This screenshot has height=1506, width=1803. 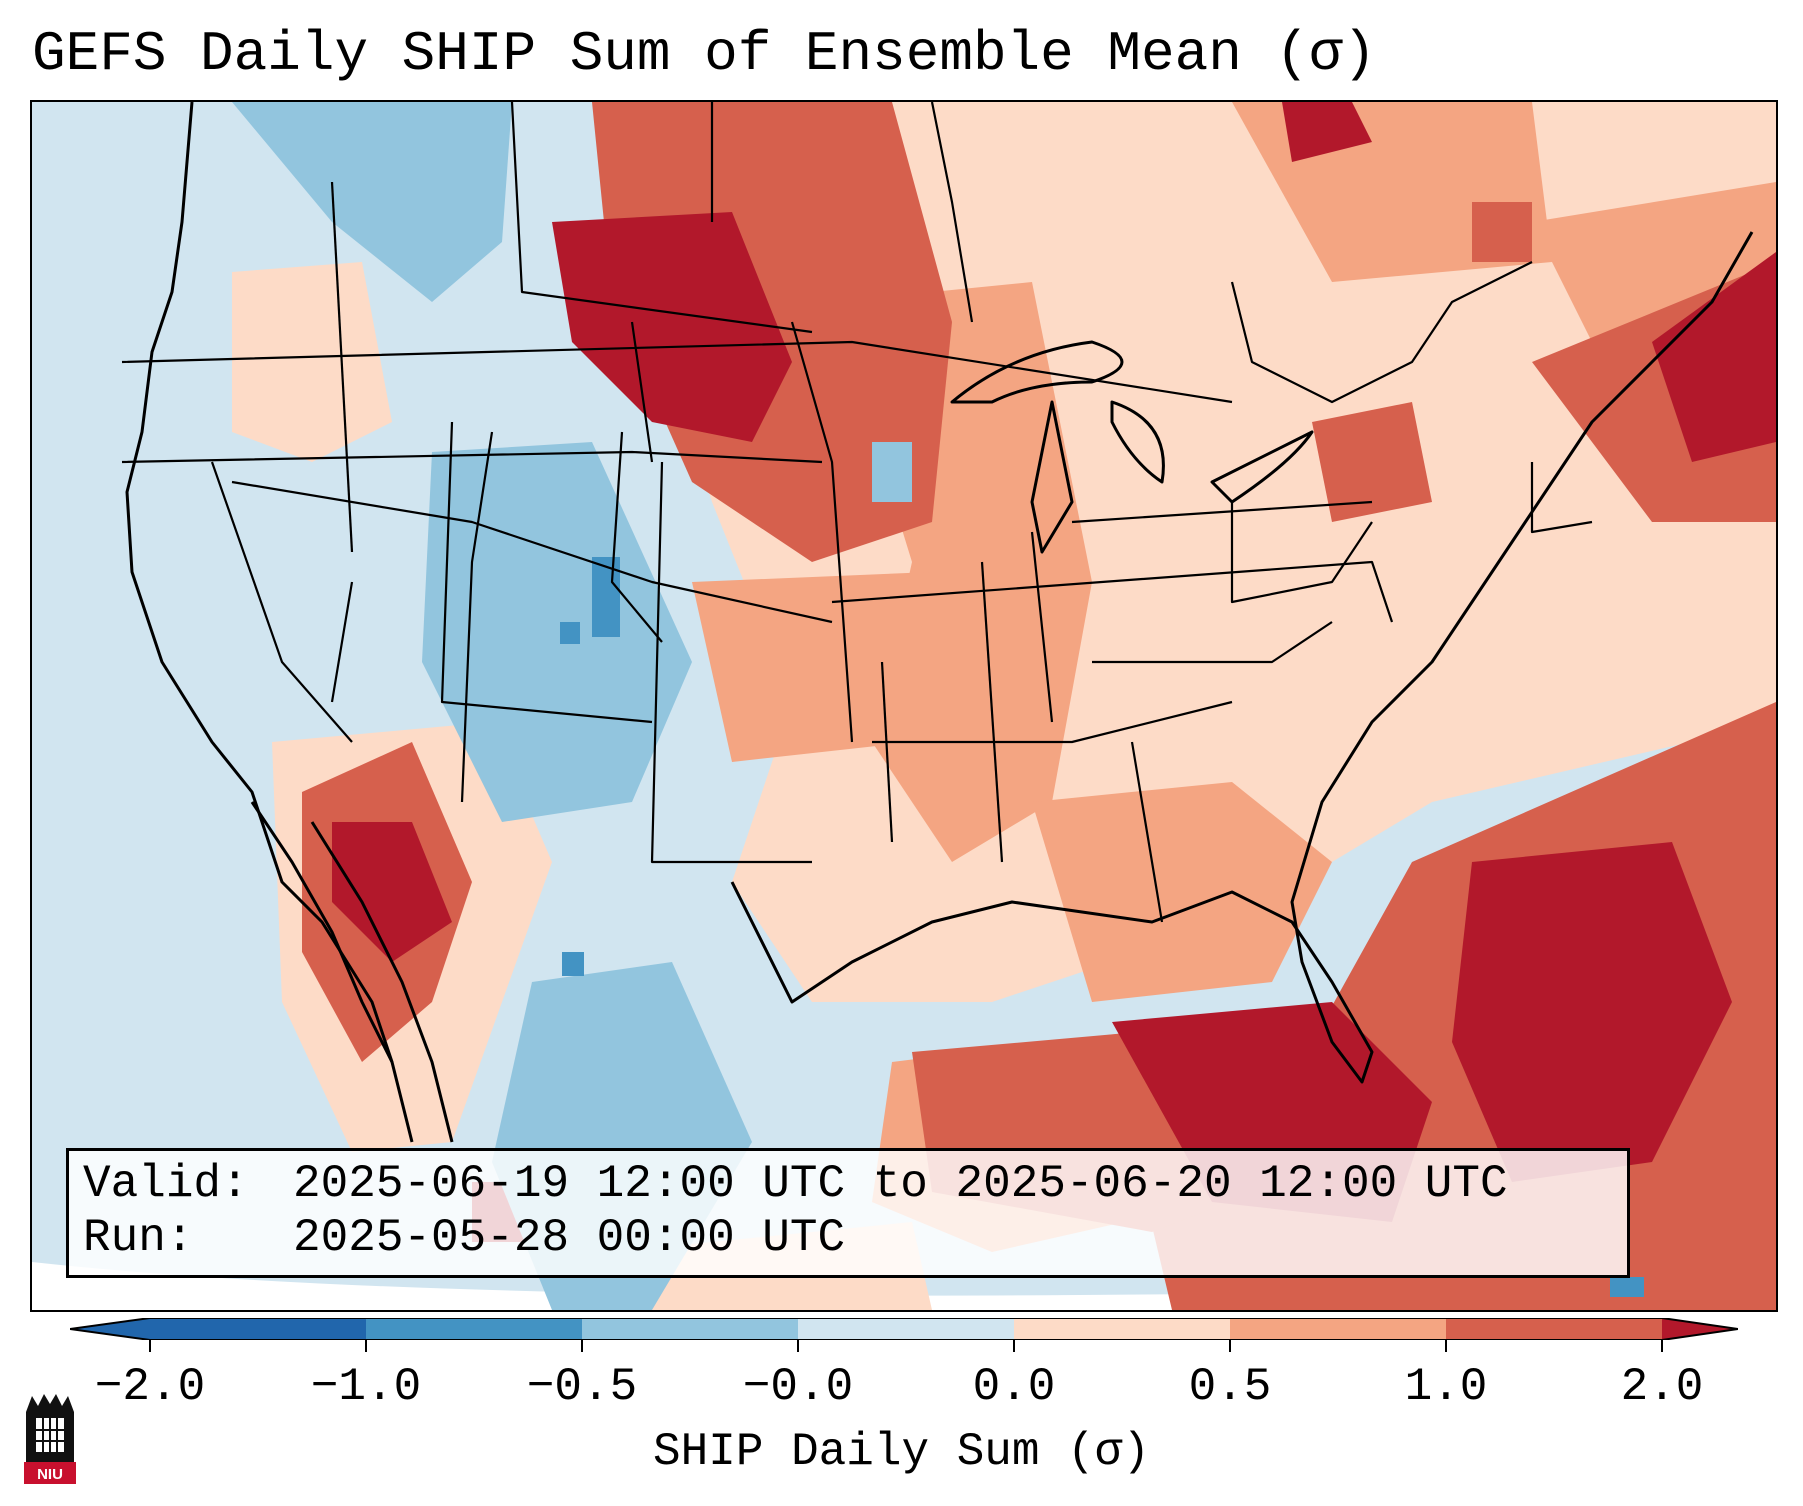 What do you see at coordinates (1700, 1329) in the screenshot?
I see `colorbar-extend-max` at bounding box center [1700, 1329].